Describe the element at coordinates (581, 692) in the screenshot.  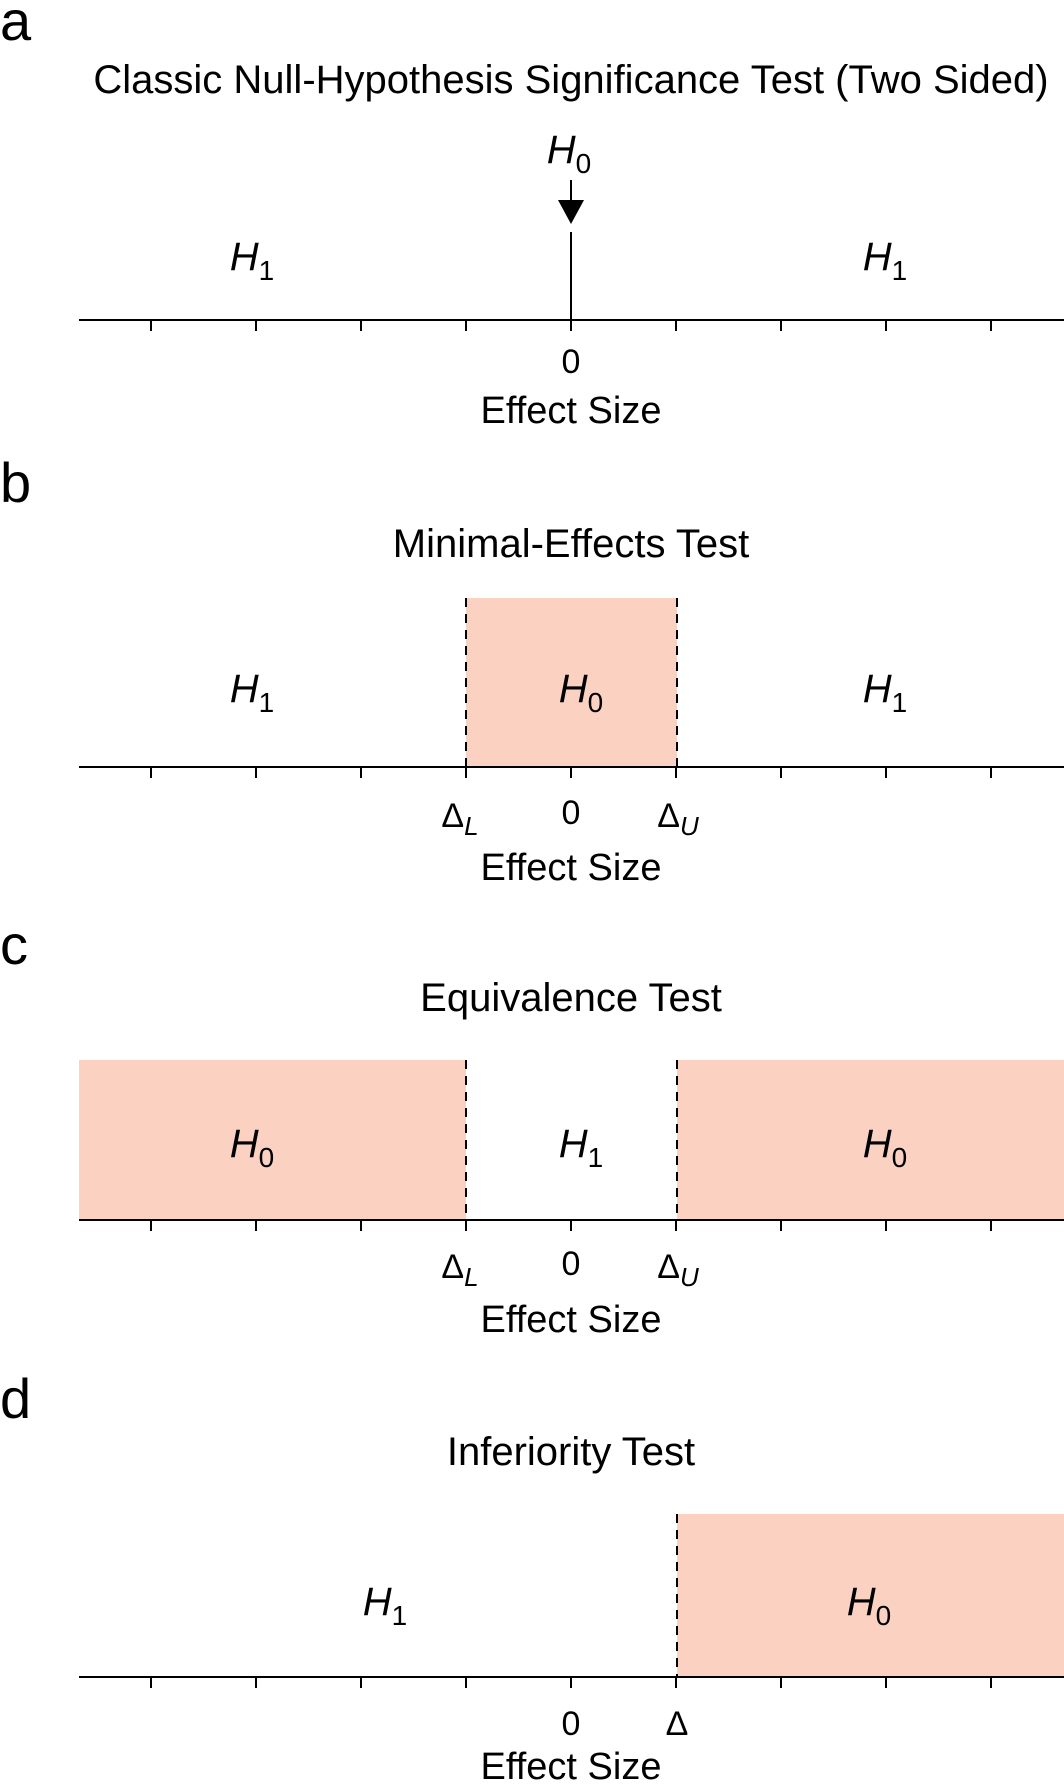
I see `region-h0-center: H0` at that location.